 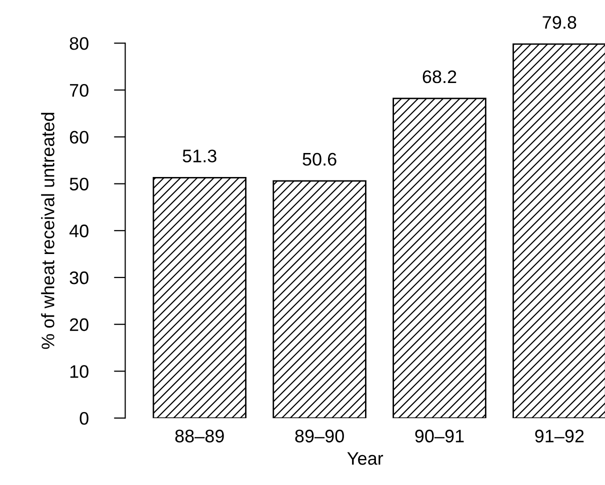 I want to click on x-tick-label: 89–90, so click(x=319, y=436).